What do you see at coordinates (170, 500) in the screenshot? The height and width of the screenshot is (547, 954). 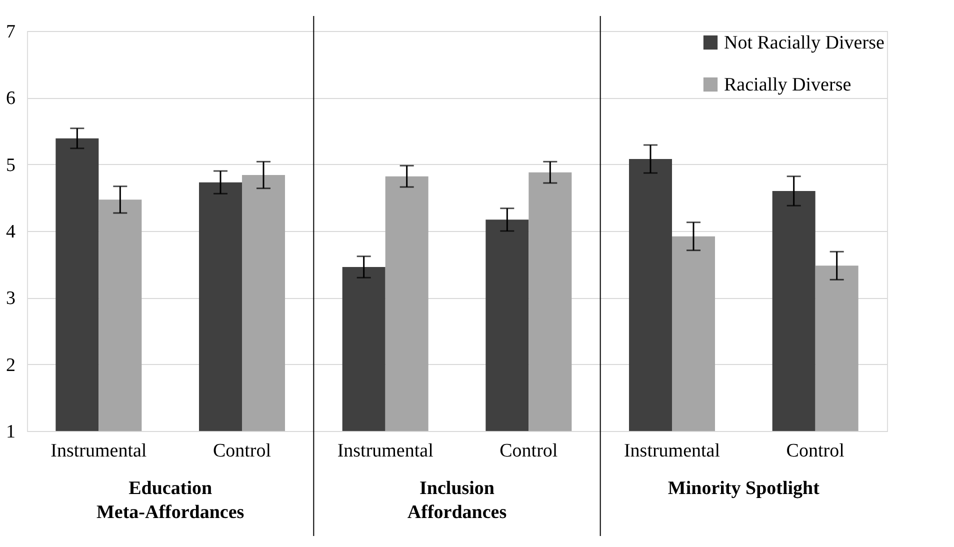 I see `text: Education Meta-Affordances` at bounding box center [170, 500].